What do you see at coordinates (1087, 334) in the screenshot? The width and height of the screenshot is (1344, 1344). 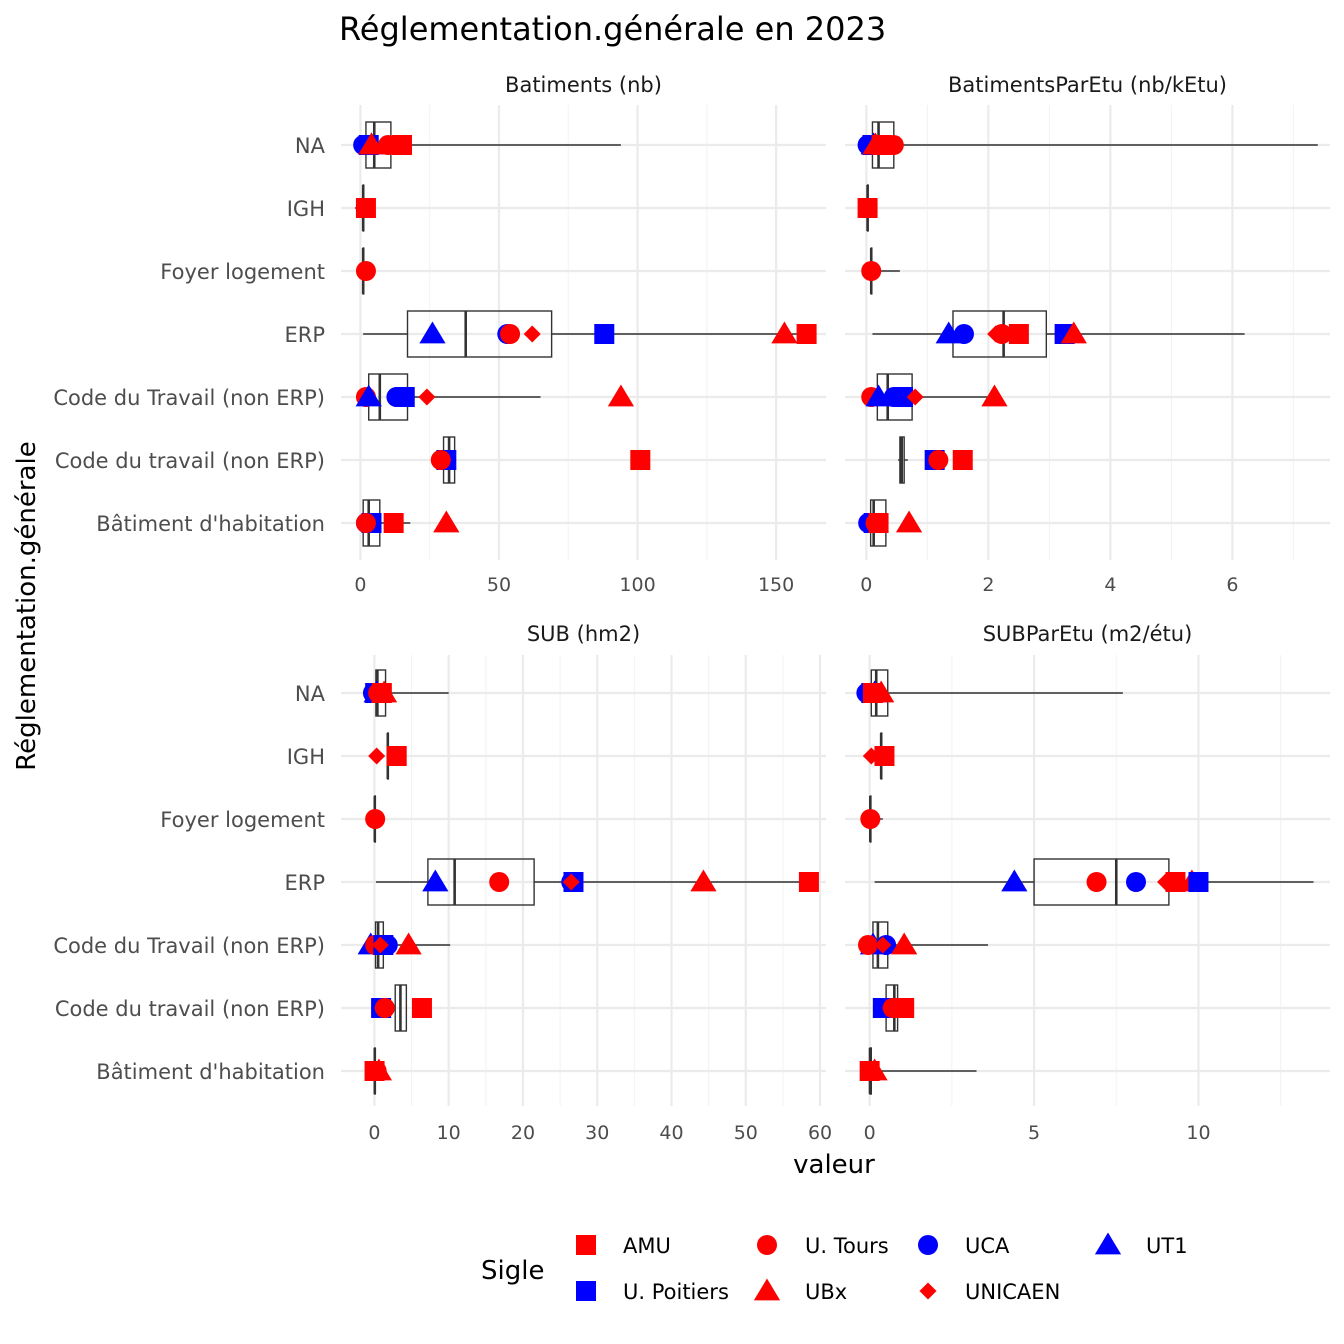 I see `panel-batimentsparetu-nb-ketu: BatimentsParEtu (nb/kEtu) 0 2 4 6` at bounding box center [1087, 334].